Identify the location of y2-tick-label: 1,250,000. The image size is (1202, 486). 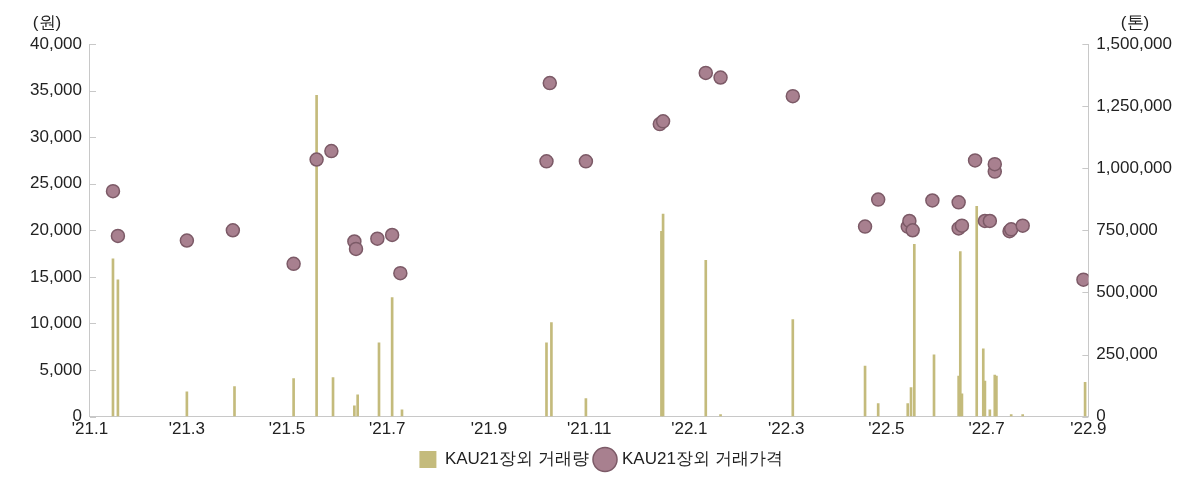
(1134, 105).